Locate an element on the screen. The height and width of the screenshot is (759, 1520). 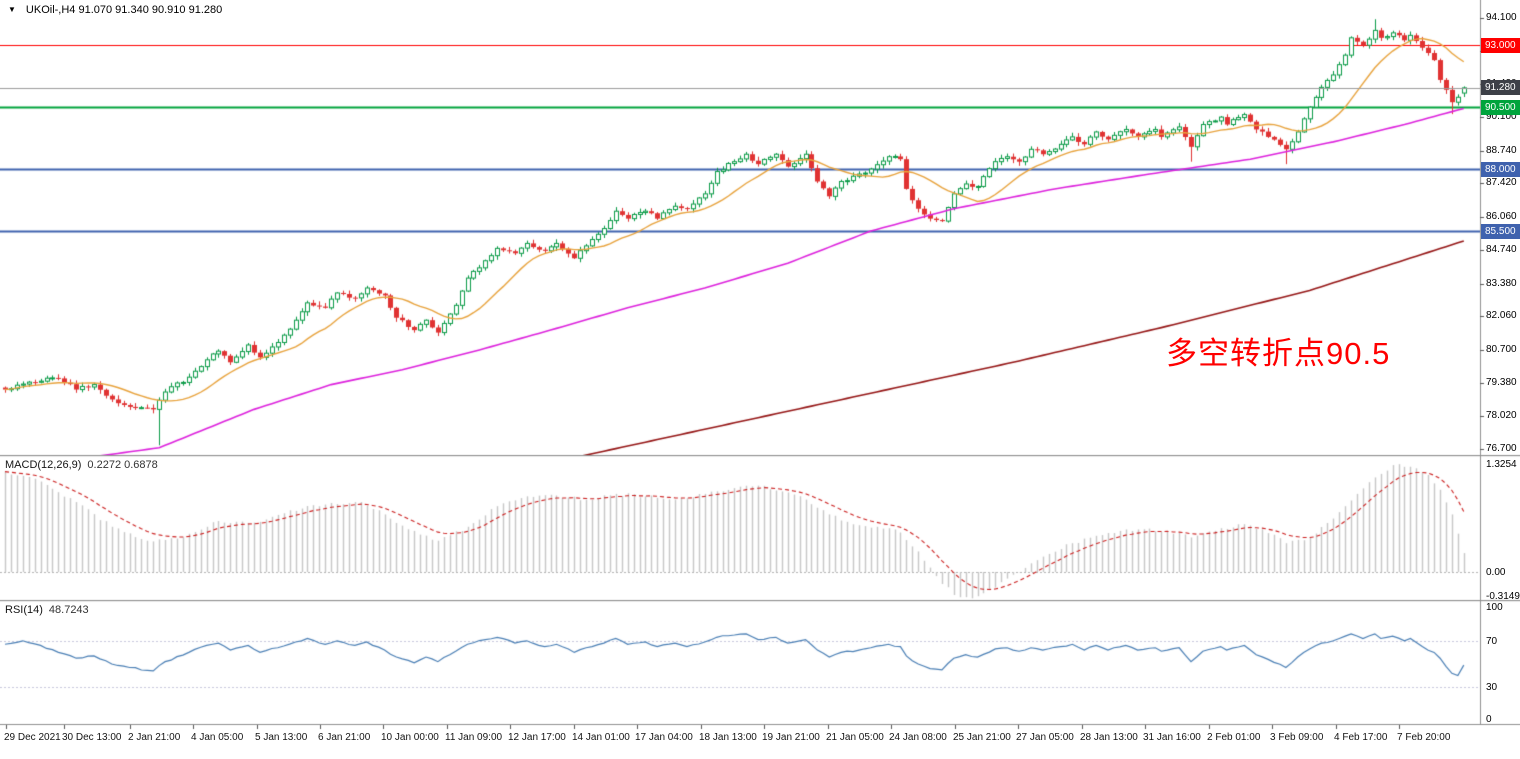
macd-scale-label: 1.3254 is located at coordinates (1501, 464).